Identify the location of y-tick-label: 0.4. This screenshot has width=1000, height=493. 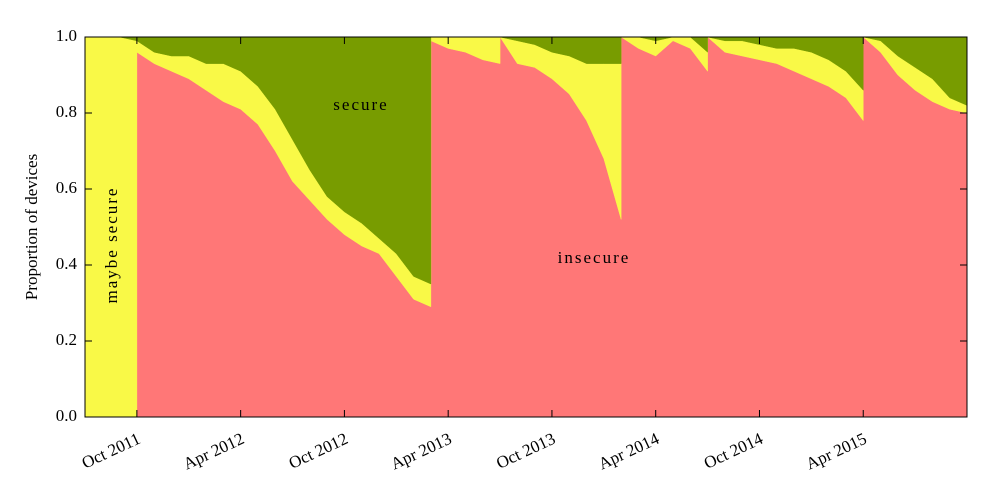
(67, 263).